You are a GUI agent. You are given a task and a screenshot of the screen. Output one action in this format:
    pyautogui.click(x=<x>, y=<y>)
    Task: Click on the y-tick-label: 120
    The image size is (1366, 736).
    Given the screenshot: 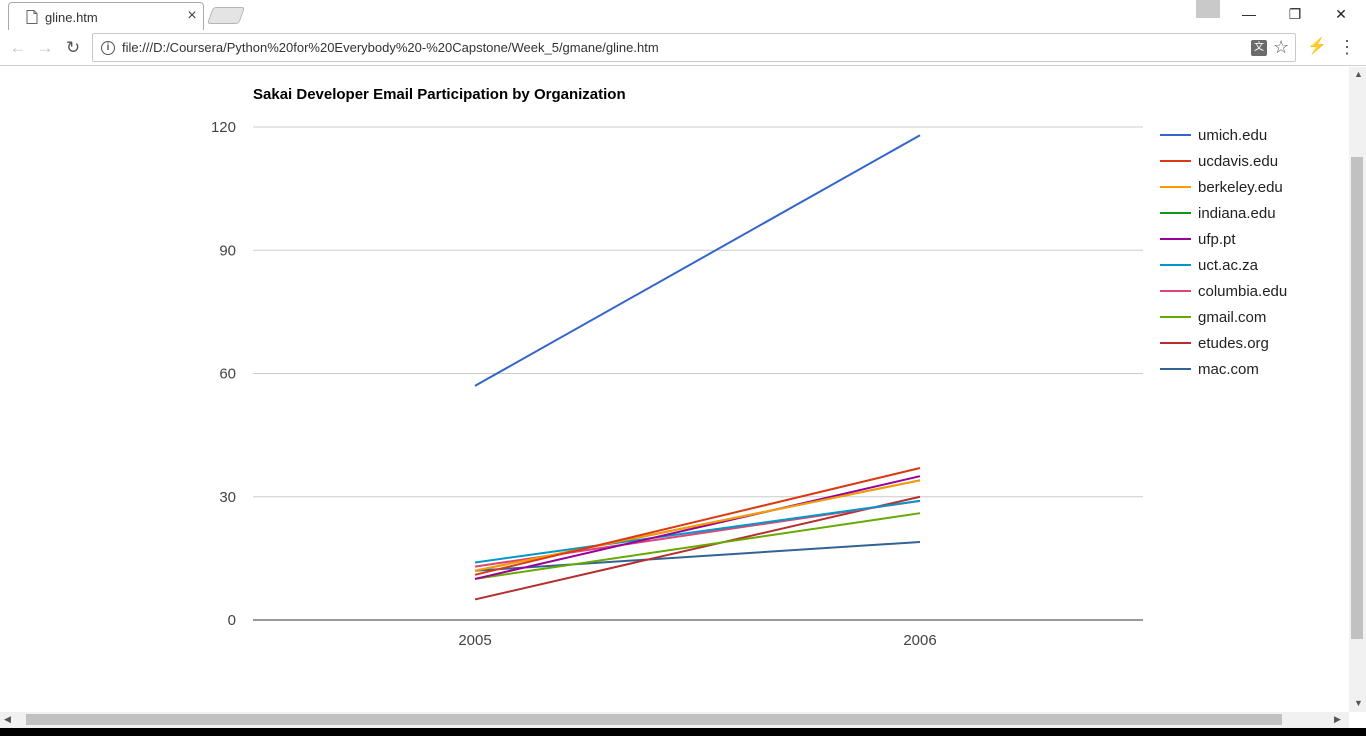 What is the action you would take?
    pyautogui.click(x=223, y=127)
    